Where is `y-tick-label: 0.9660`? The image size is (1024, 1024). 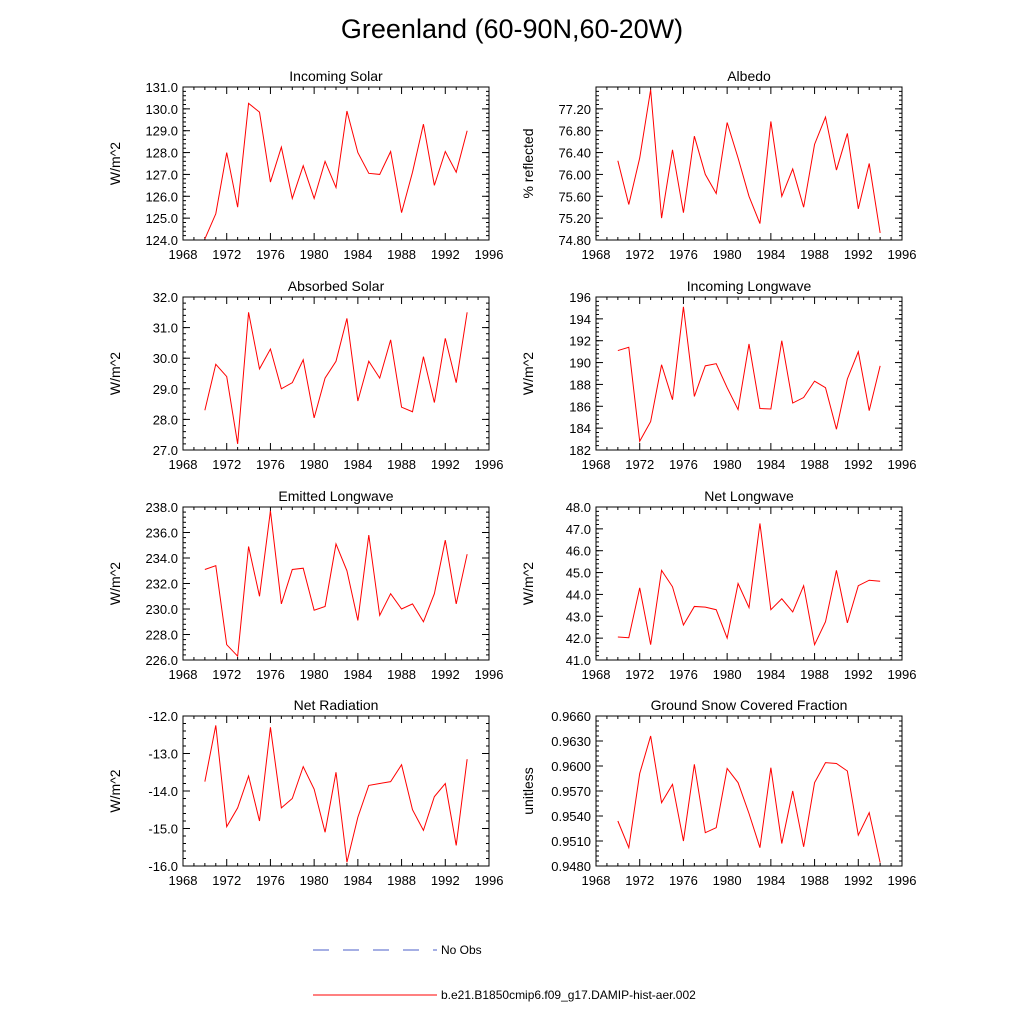 y-tick-label: 0.9660 is located at coordinates (571, 716).